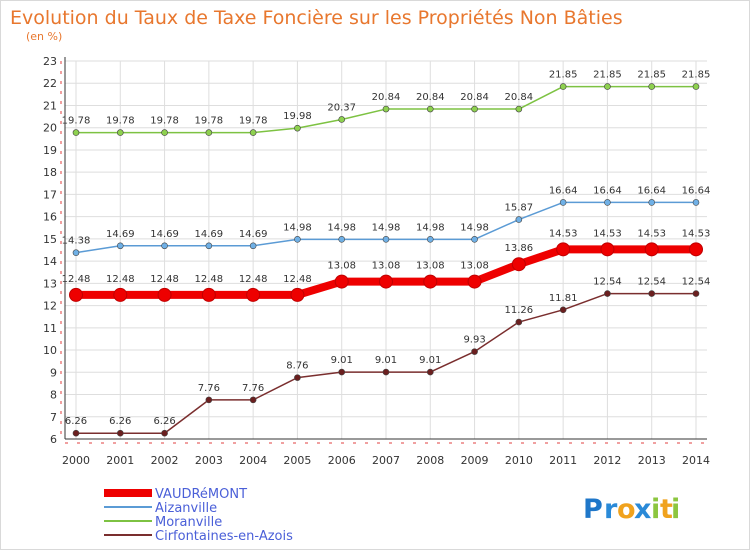 The width and height of the screenshot is (750, 550). Describe the element at coordinates (642, 509) in the screenshot. I see `brand-letter: x` at that location.